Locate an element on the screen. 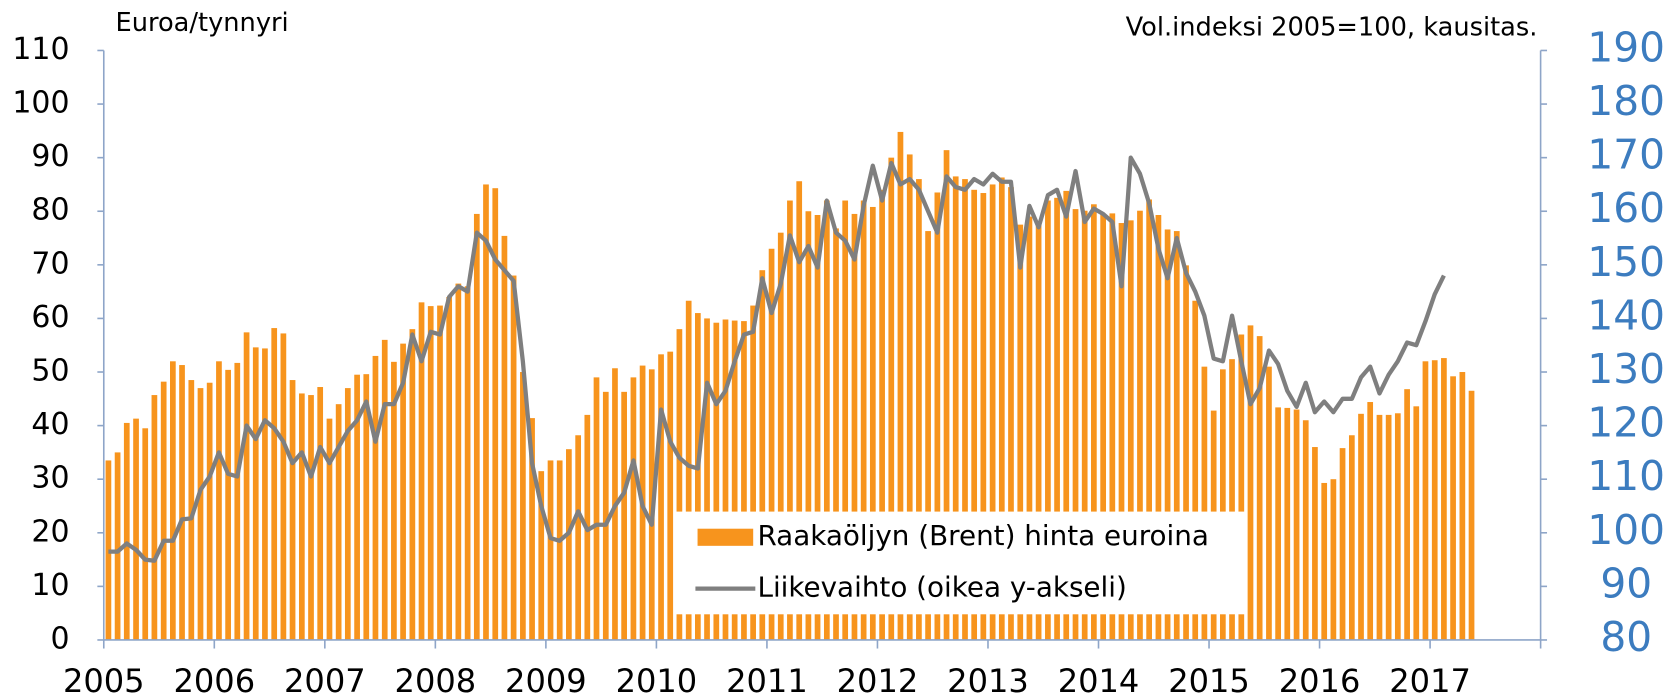 The height and width of the screenshot is (699, 1669). y2-tick-label: 140 is located at coordinates (1626, 315).